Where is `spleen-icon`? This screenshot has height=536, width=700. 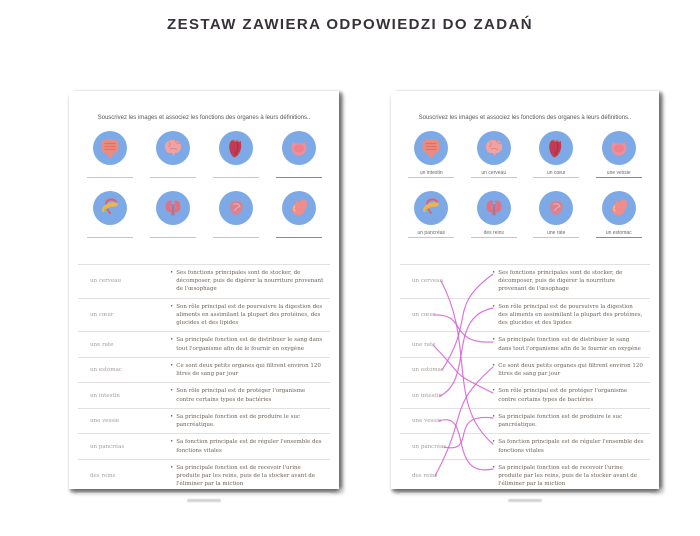
spleen-icon is located at coordinates (236, 207).